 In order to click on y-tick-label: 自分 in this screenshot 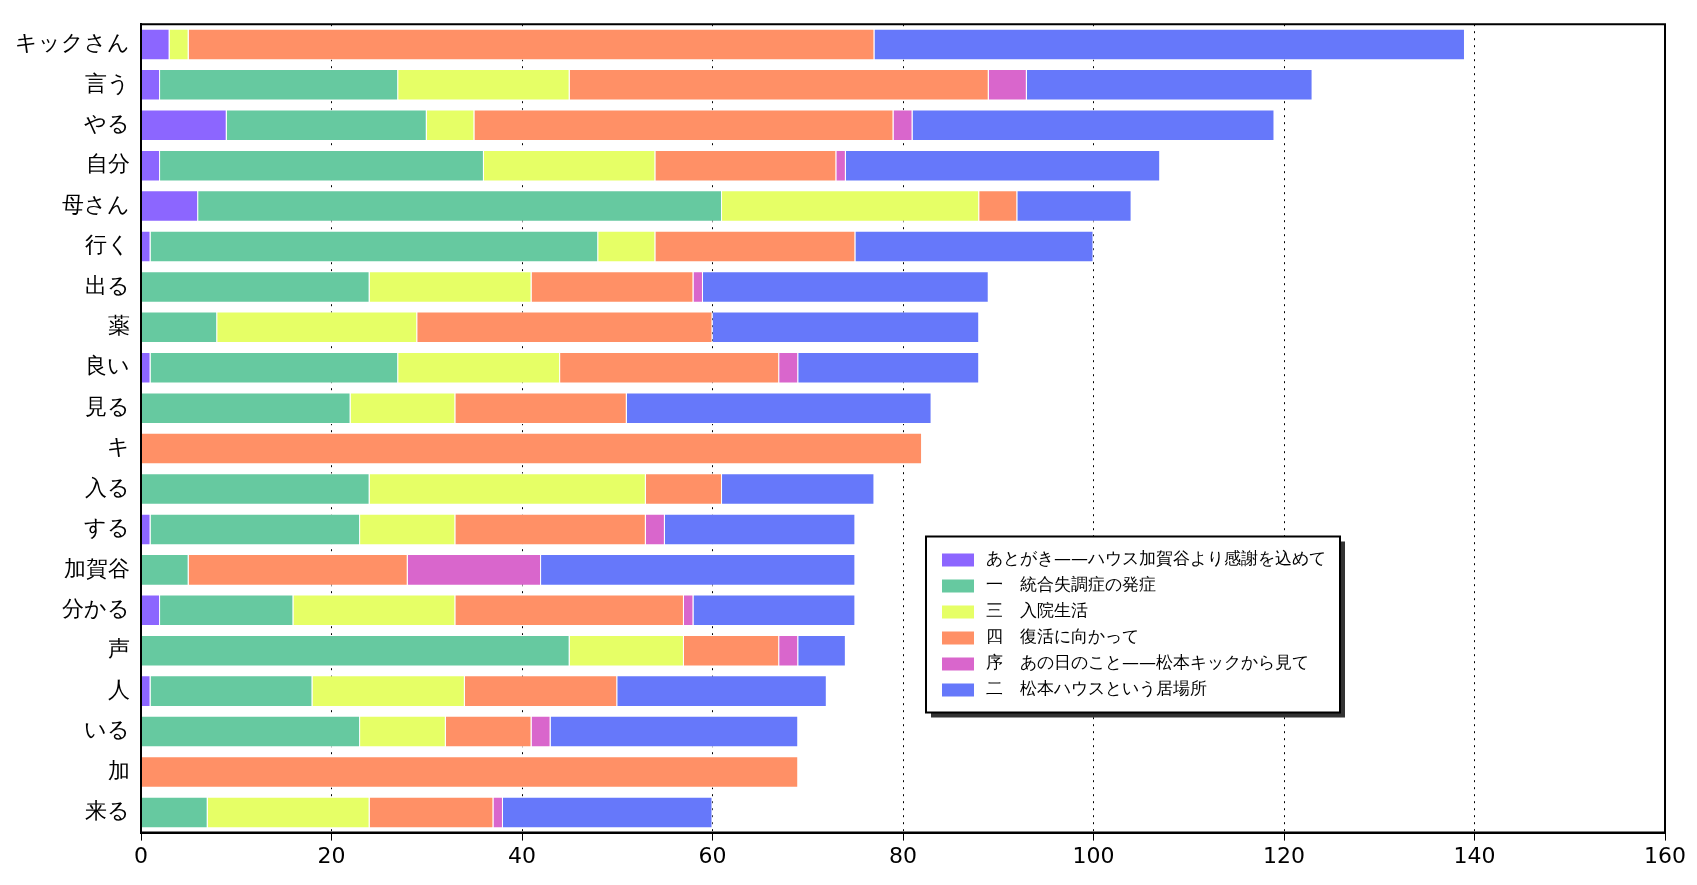, I will do `click(108, 164)`.